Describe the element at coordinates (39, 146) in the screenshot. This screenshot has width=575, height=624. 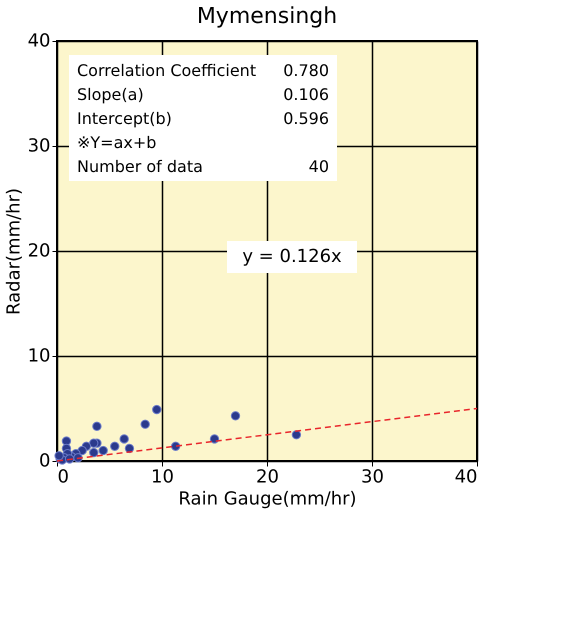
I see `y-tick-label: 30` at that location.